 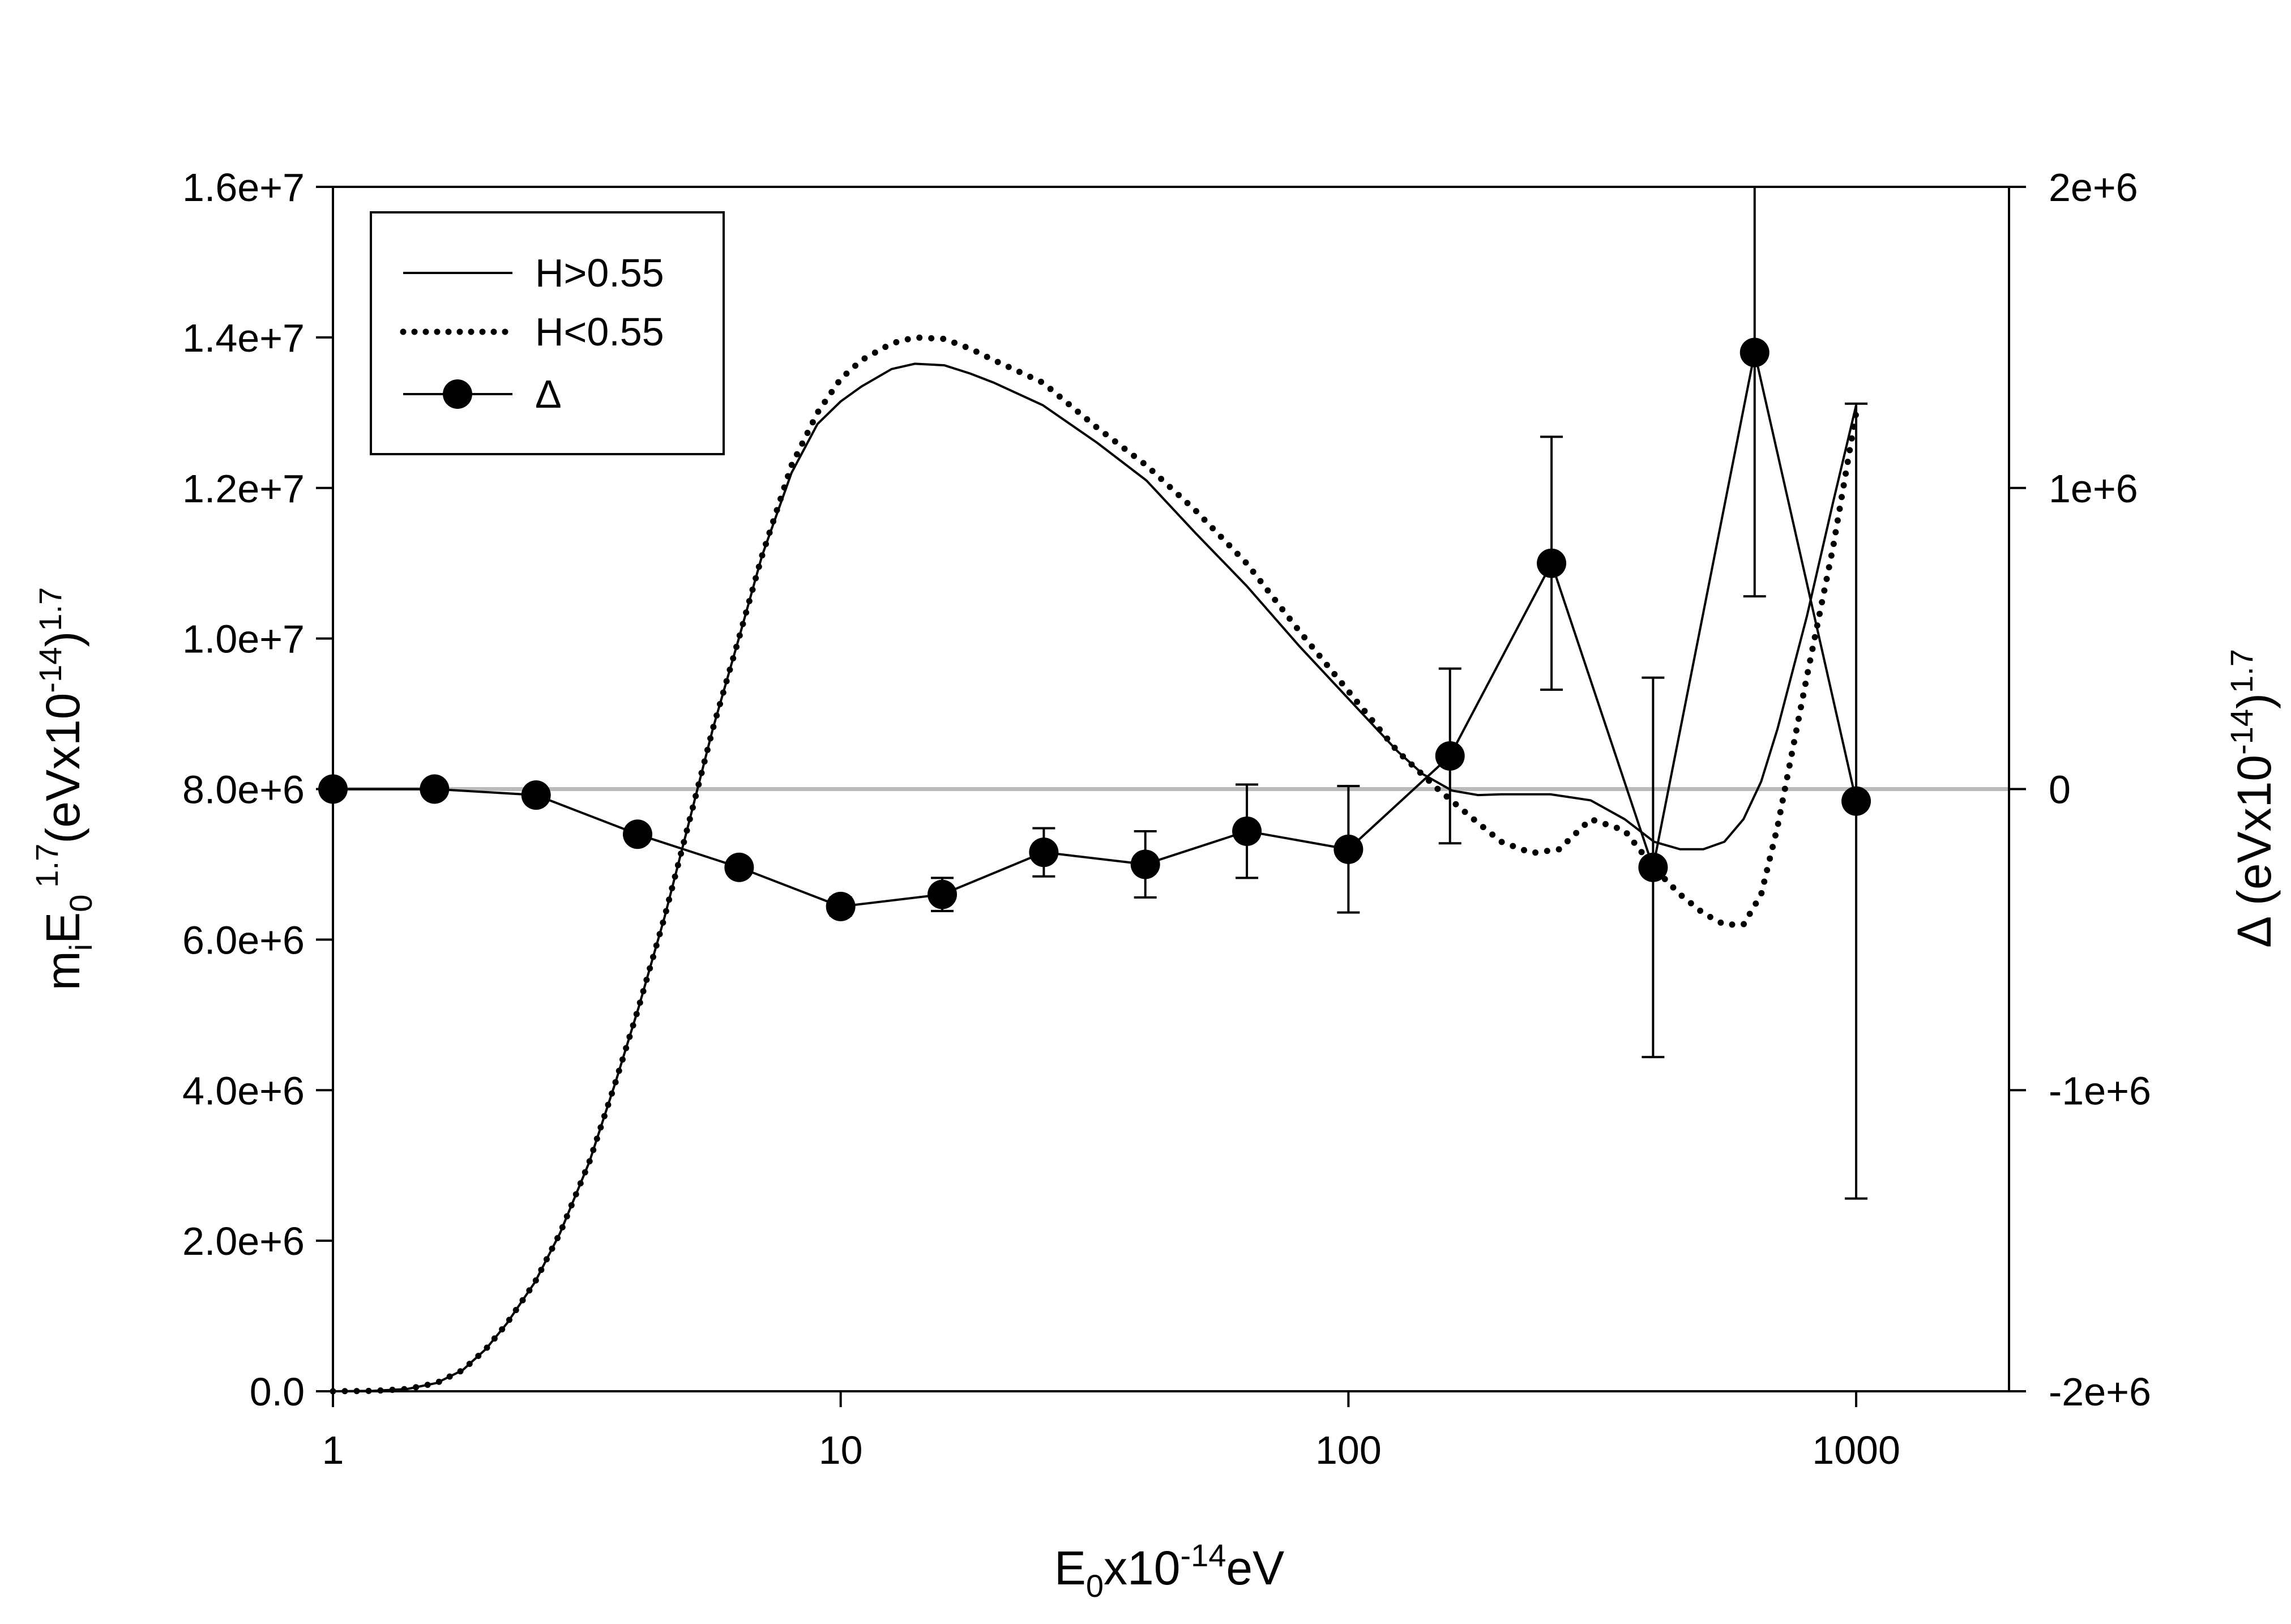 I want to click on y-right-tick-label-4: 2e+6, so click(x=2093, y=187).